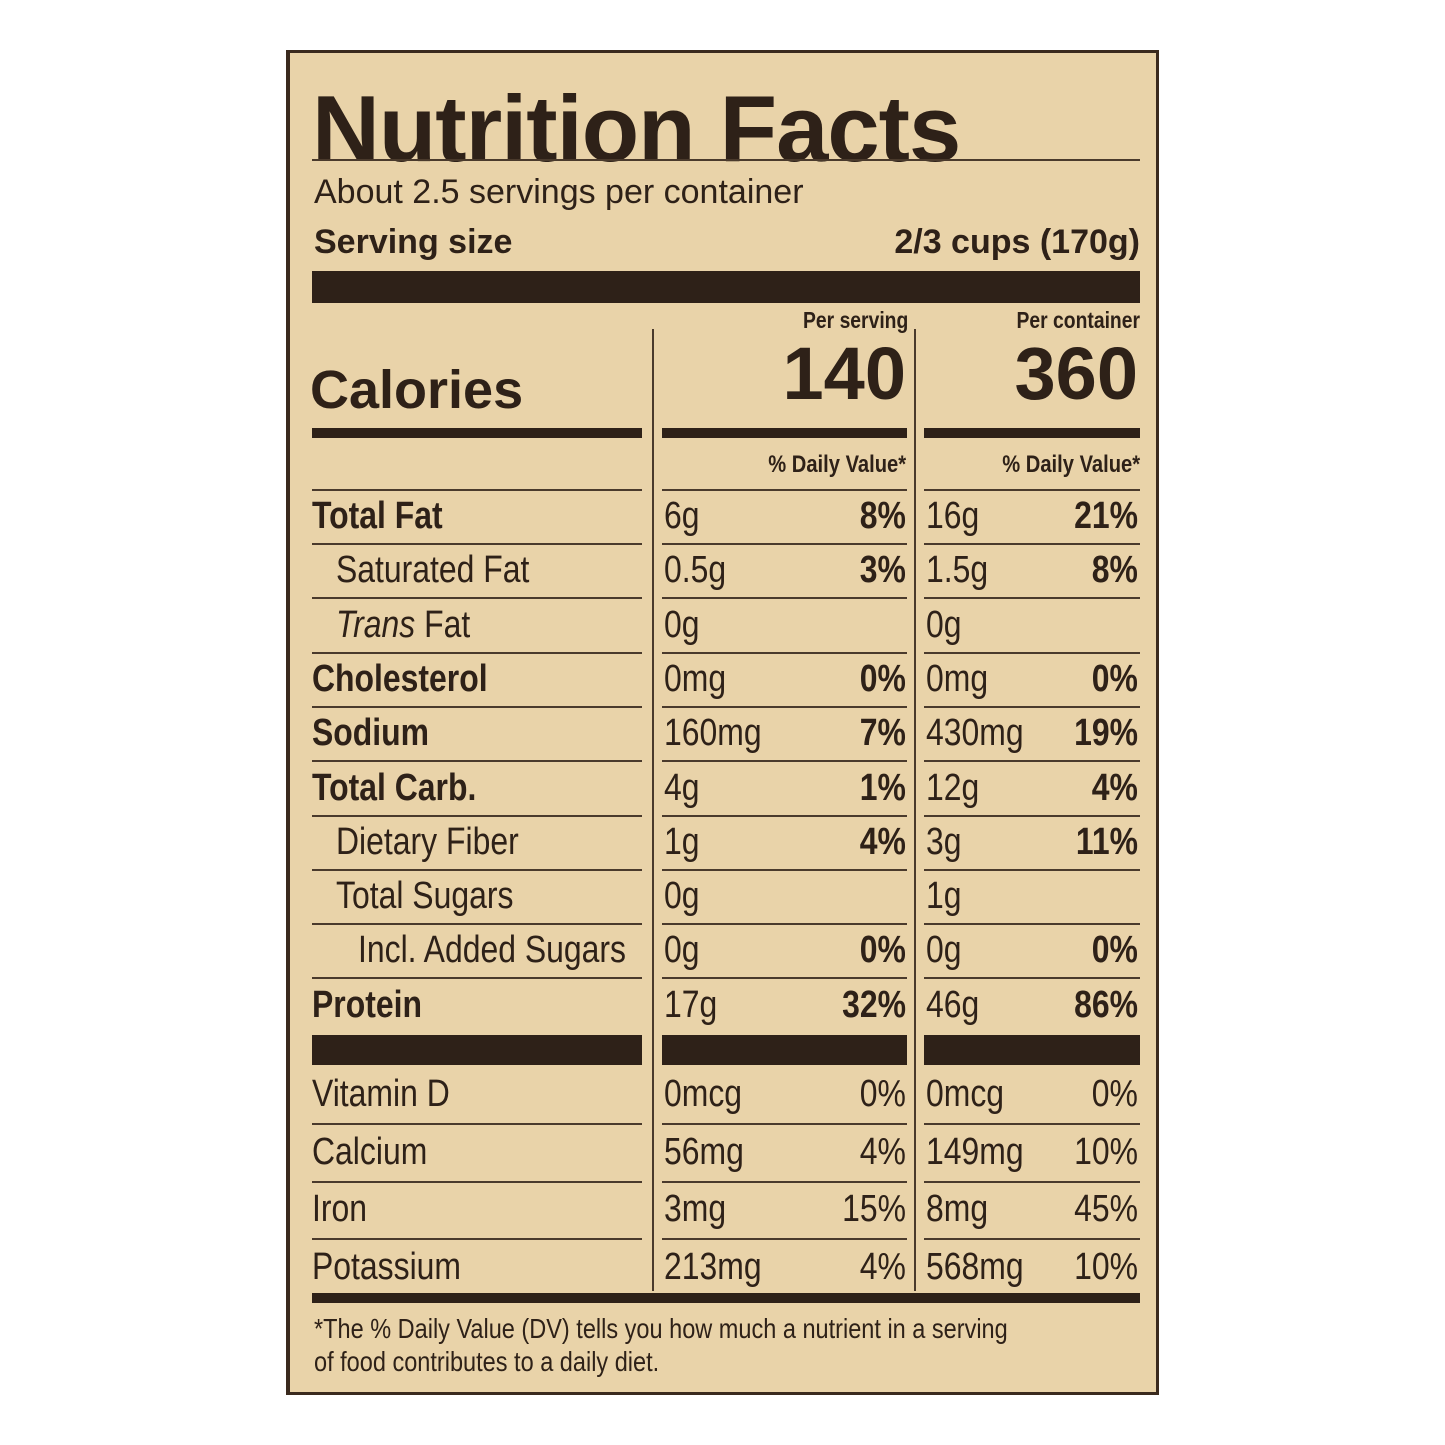 This screenshot has width=1445, height=1445. What do you see at coordinates (882, 678) in the screenshot?
I see `nutrient-dv-serving: 0%` at bounding box center [882, 678].